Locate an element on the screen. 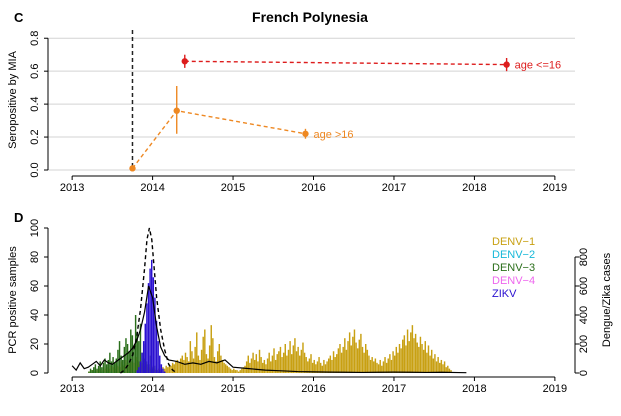 Image resolution: width=621 pixels, height=416 pixels. x-tick-label-2013: 2013 is located at coordinates (72, 188).